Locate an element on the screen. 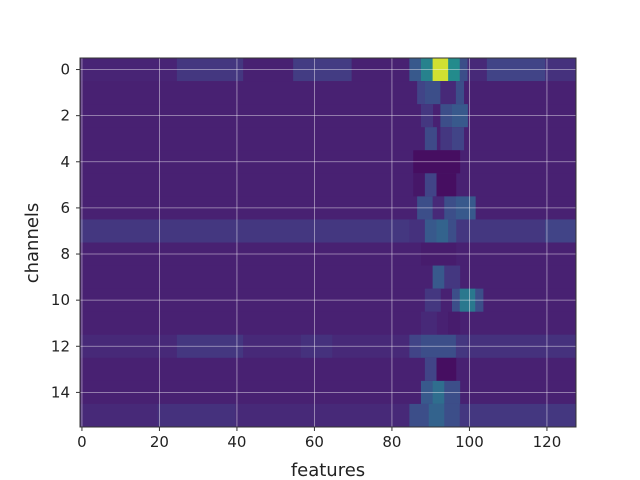  y-axis-ticks: 0 2 4 6 8 10 12 14 is located at coordinates (65, 231).